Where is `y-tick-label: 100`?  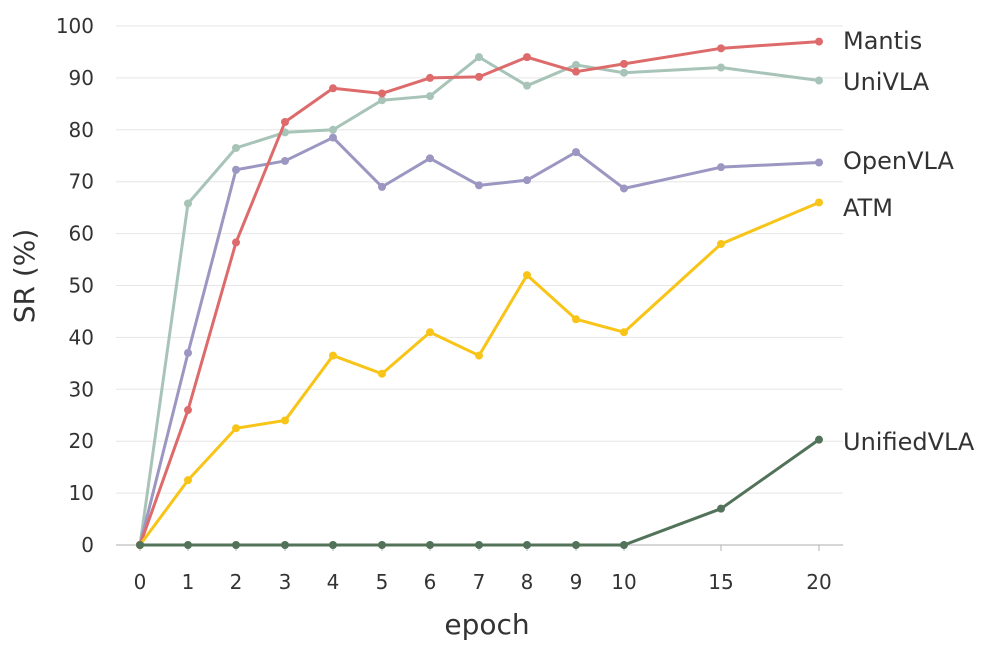
y-tick-label: 100 is located at coordinates (75, 26).